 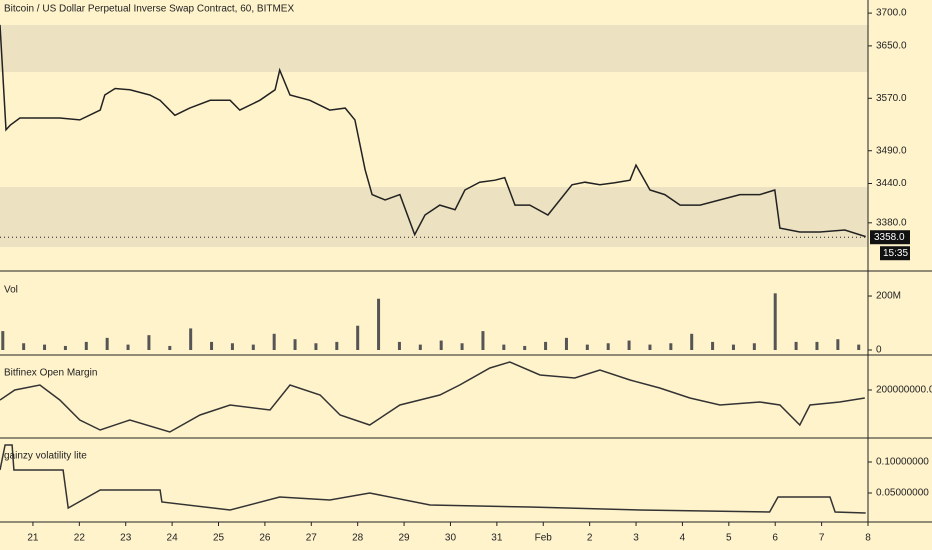 I want to click on x-tick-label: 22, so click(x=80, y=538).